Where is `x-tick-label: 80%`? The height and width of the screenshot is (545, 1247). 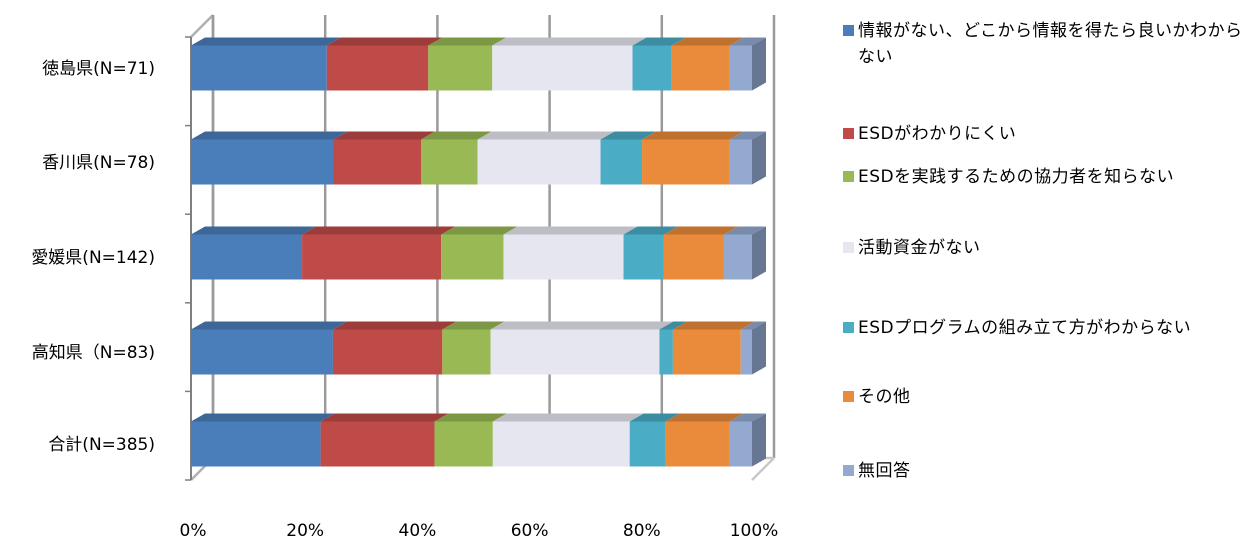 x-tick-label: 80% is located at coordinates (642, 531).